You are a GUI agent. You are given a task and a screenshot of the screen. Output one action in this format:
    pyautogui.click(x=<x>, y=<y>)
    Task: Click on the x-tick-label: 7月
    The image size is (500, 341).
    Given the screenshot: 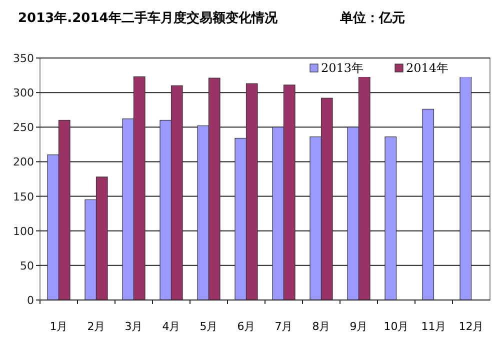 What is the action you would take?
    pyautogui.click(x=283, y=326)
    